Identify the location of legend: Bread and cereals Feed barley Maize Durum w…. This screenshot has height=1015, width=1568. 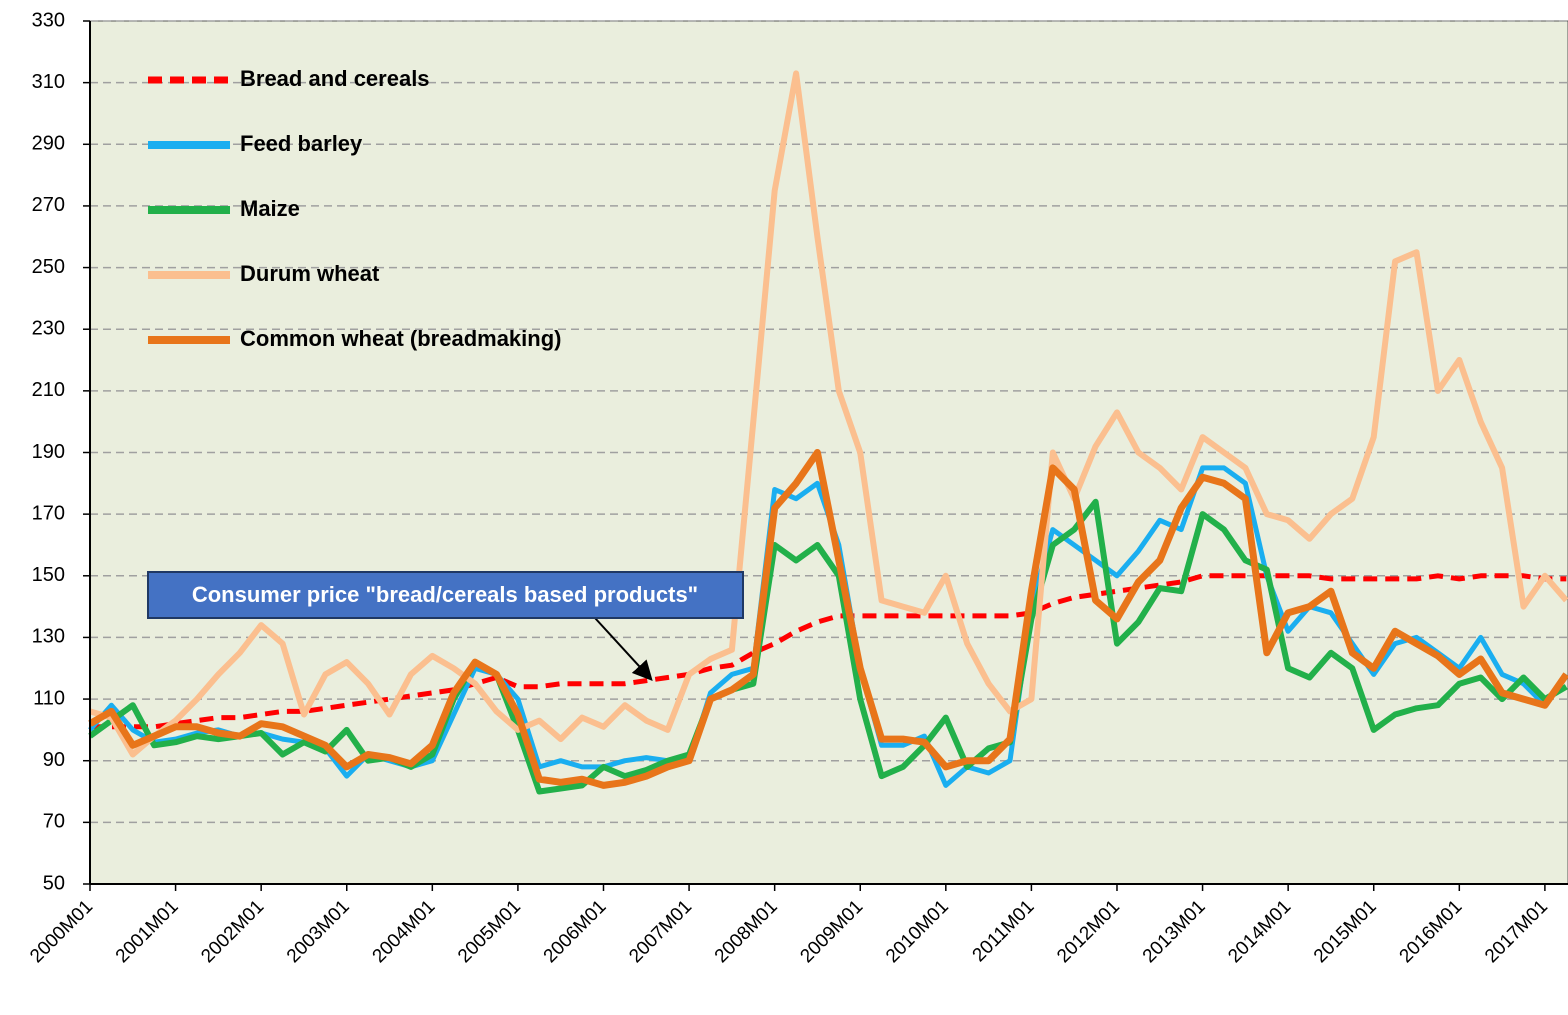
(354, 208).